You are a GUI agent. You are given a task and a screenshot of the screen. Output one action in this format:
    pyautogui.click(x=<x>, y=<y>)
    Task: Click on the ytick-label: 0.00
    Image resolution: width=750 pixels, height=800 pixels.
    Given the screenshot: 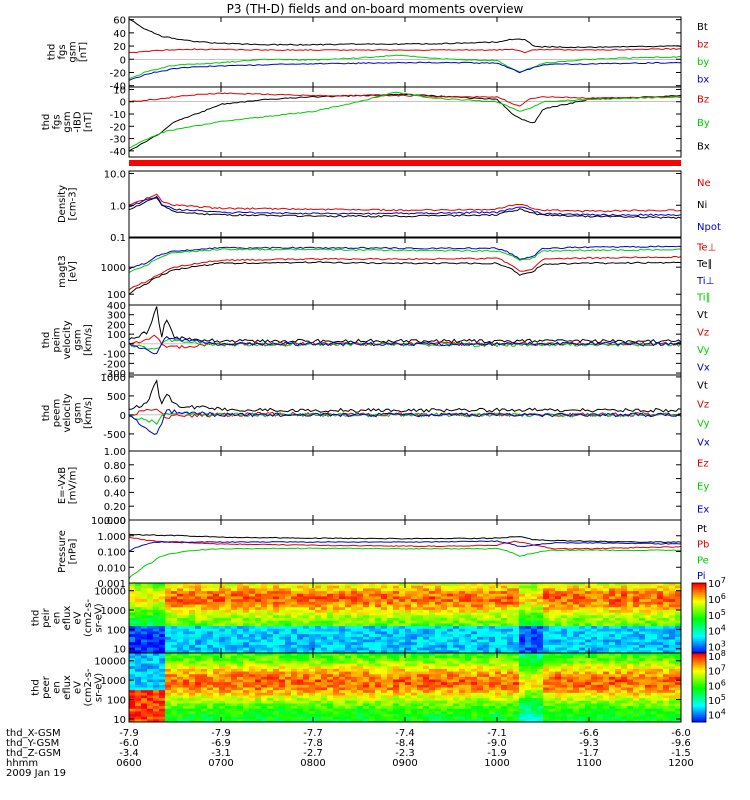 What is the action you would take?
    pyautogui.click(x=115, y=521)
    